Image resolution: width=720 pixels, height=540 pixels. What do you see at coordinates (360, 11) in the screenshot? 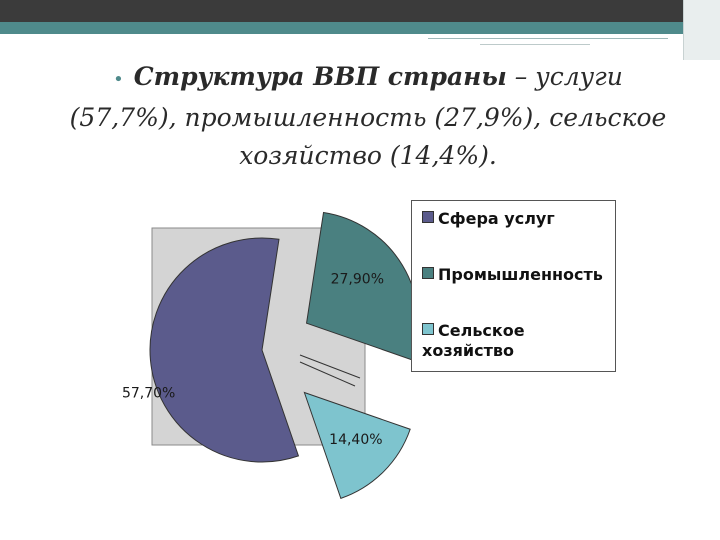
I see `top-band` at bounding box center [360, 11].